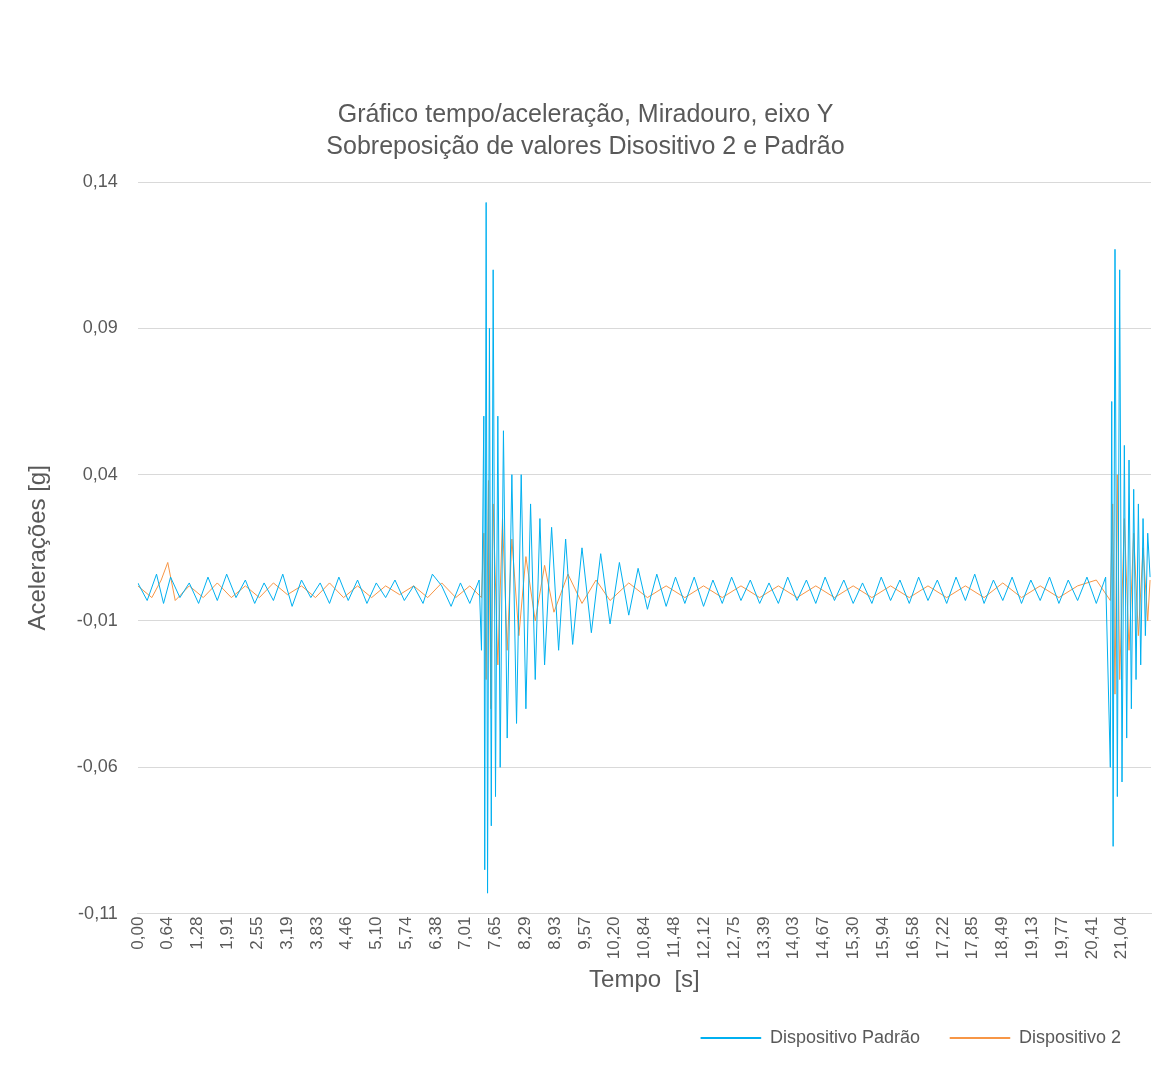  What do you see at coordinates (167, 933) in the screenshot?
I see `x-tick-label: 0,64` at bounding box center [167, 933].